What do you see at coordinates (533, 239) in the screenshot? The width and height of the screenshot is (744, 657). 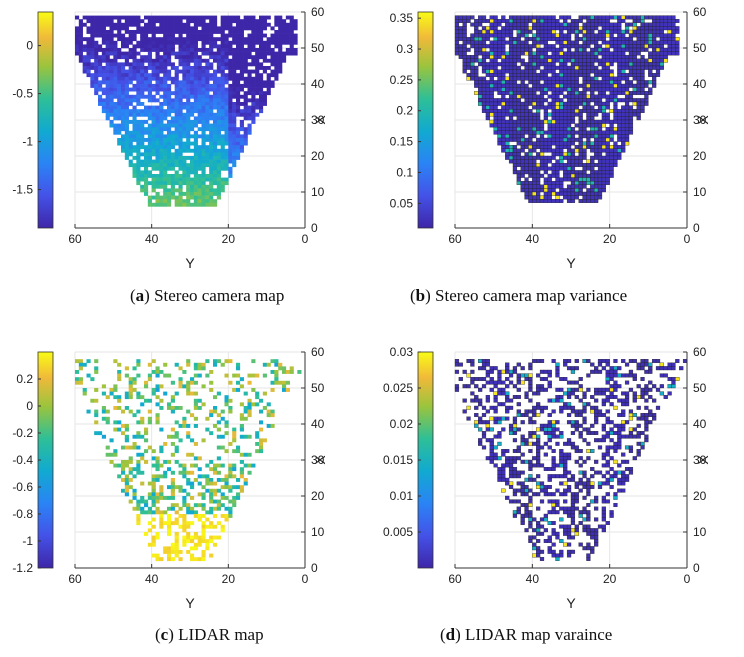 I see `x-tick-label: 40` at bounding box center [533, 239].